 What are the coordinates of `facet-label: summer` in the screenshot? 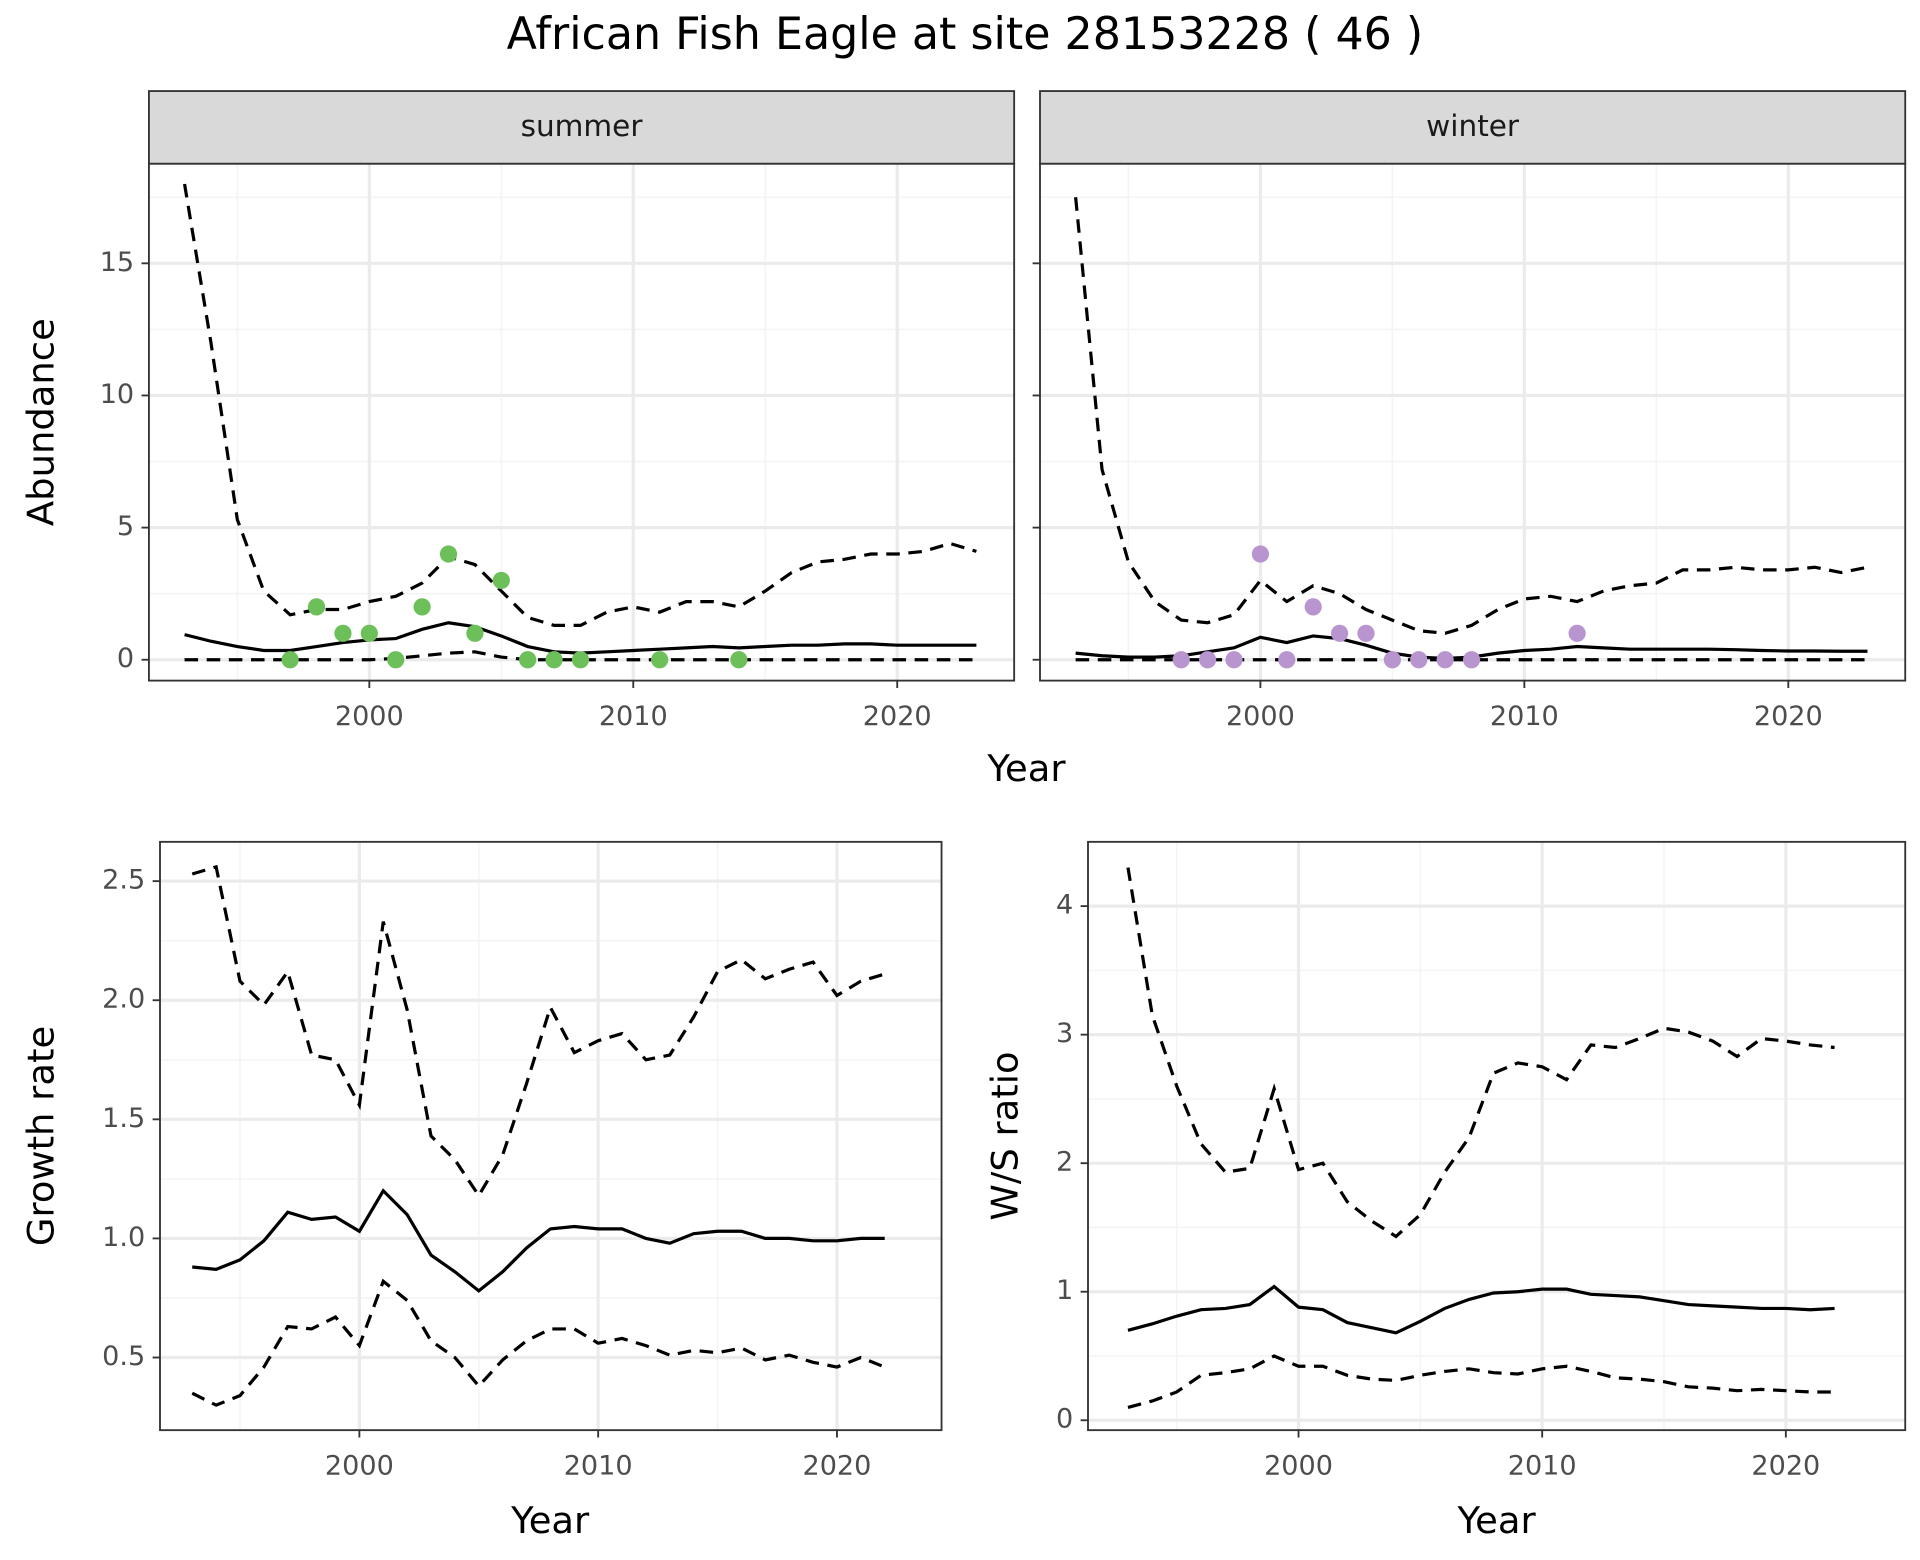 It's located at (582, 126).